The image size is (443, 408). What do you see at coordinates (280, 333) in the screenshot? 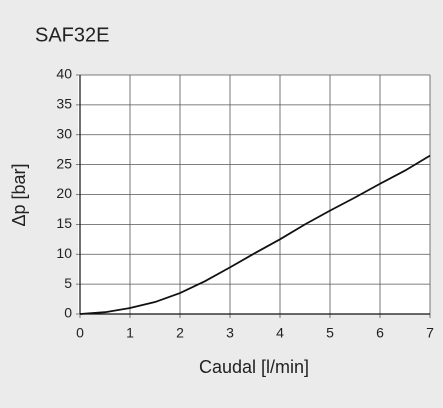
I see `x-tick-label: 4` at bounding box center [280, 333].